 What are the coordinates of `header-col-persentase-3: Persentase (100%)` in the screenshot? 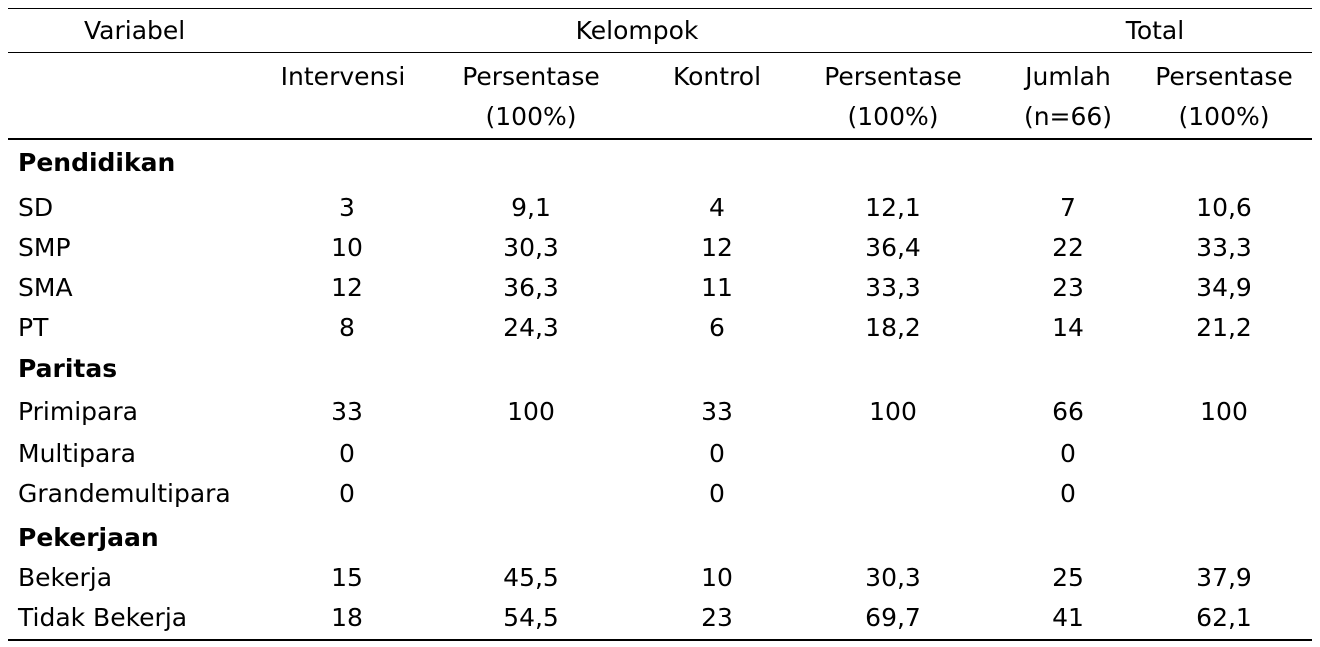 It's located at (1224, 97).